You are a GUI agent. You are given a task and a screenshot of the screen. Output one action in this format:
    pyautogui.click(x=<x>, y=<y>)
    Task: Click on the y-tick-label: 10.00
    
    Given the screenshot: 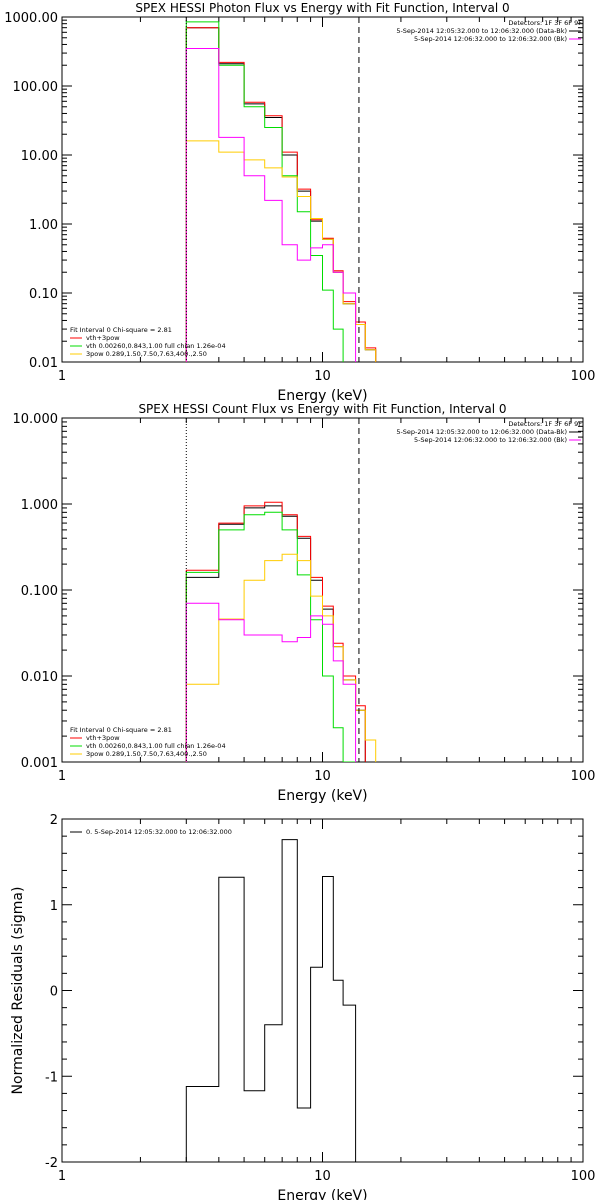 What is the action you would take?
    pyautogui.click(x=39, y=156)
    